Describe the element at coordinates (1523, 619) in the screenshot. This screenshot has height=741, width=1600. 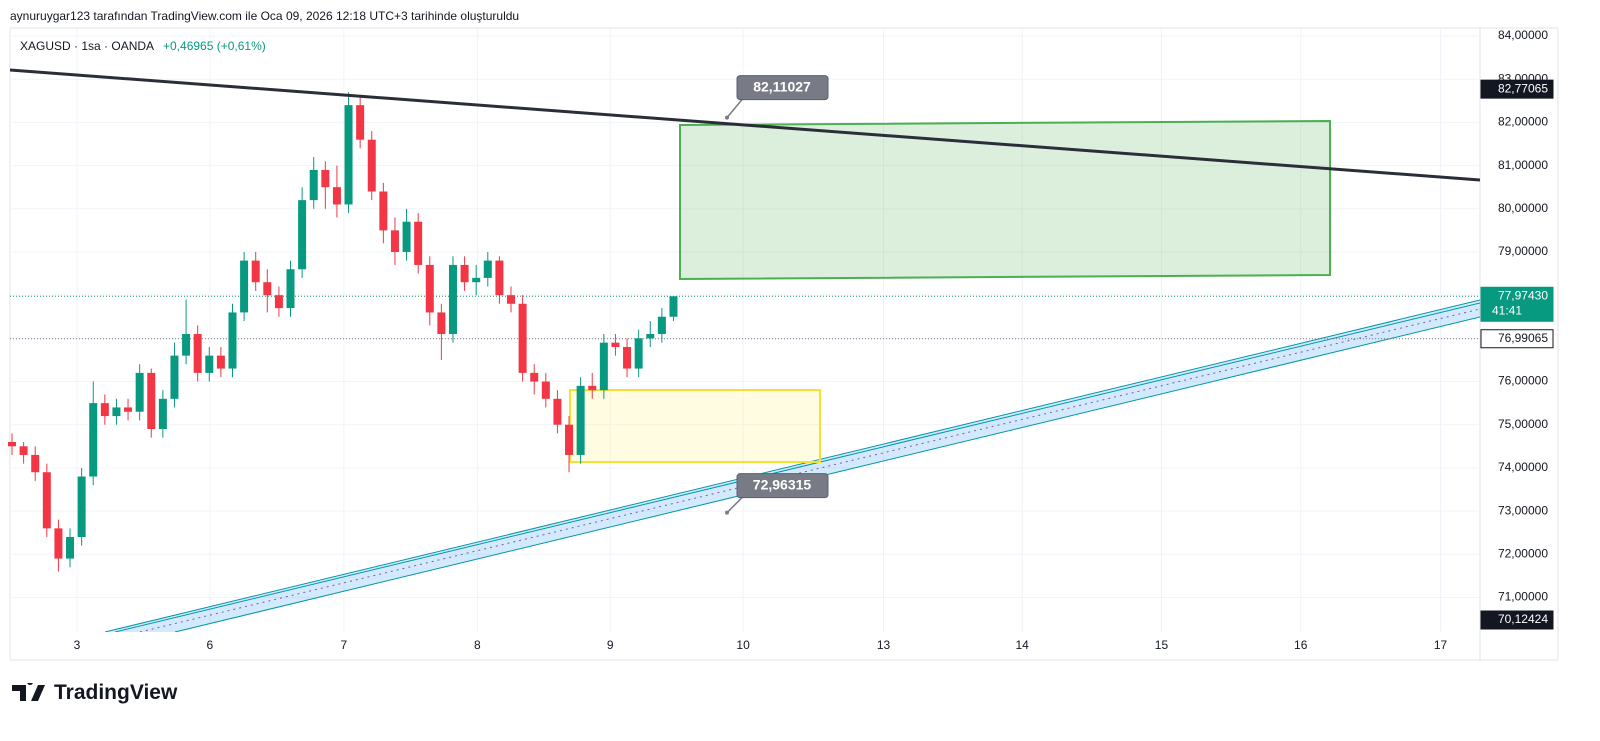
I see `price-label: 70,12424` at that location.